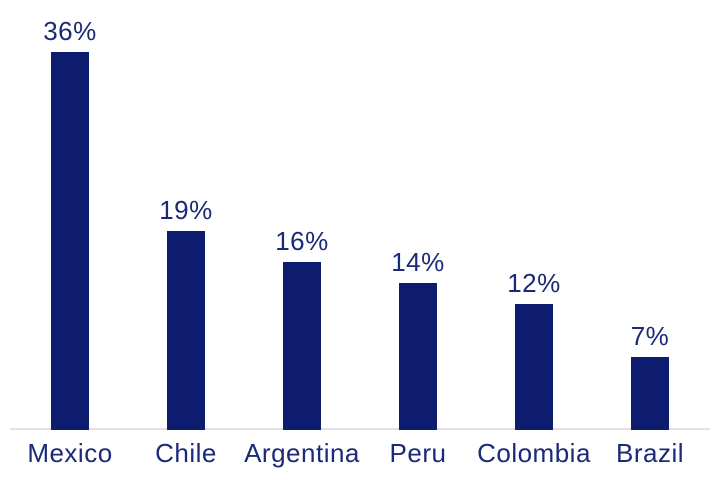 The height and width of the screenshot is (479, 720). Describe the element at coordinates (650, 393) in the screenshot. I see `bar-brazil` at that location.